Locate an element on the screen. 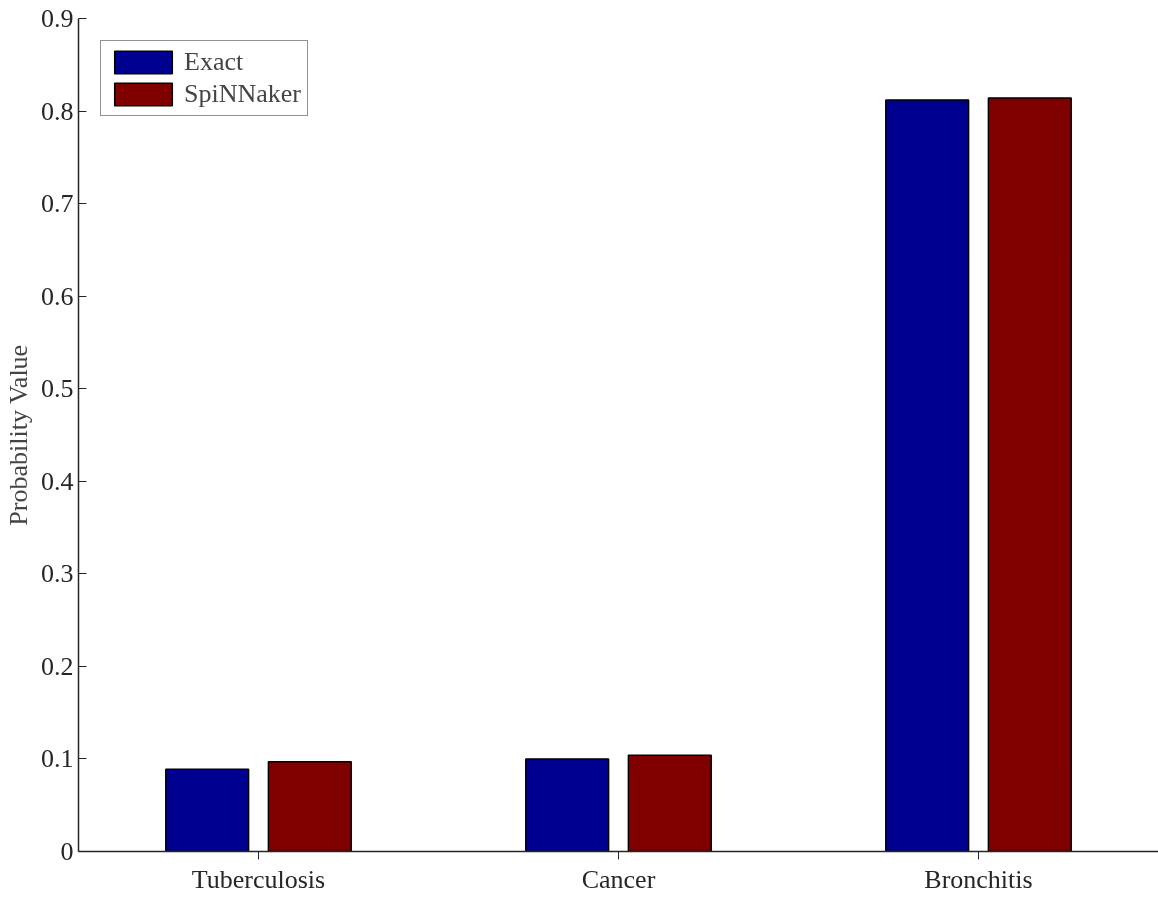  y-tick-label: 0.9 is located at coordinates (57, 18).